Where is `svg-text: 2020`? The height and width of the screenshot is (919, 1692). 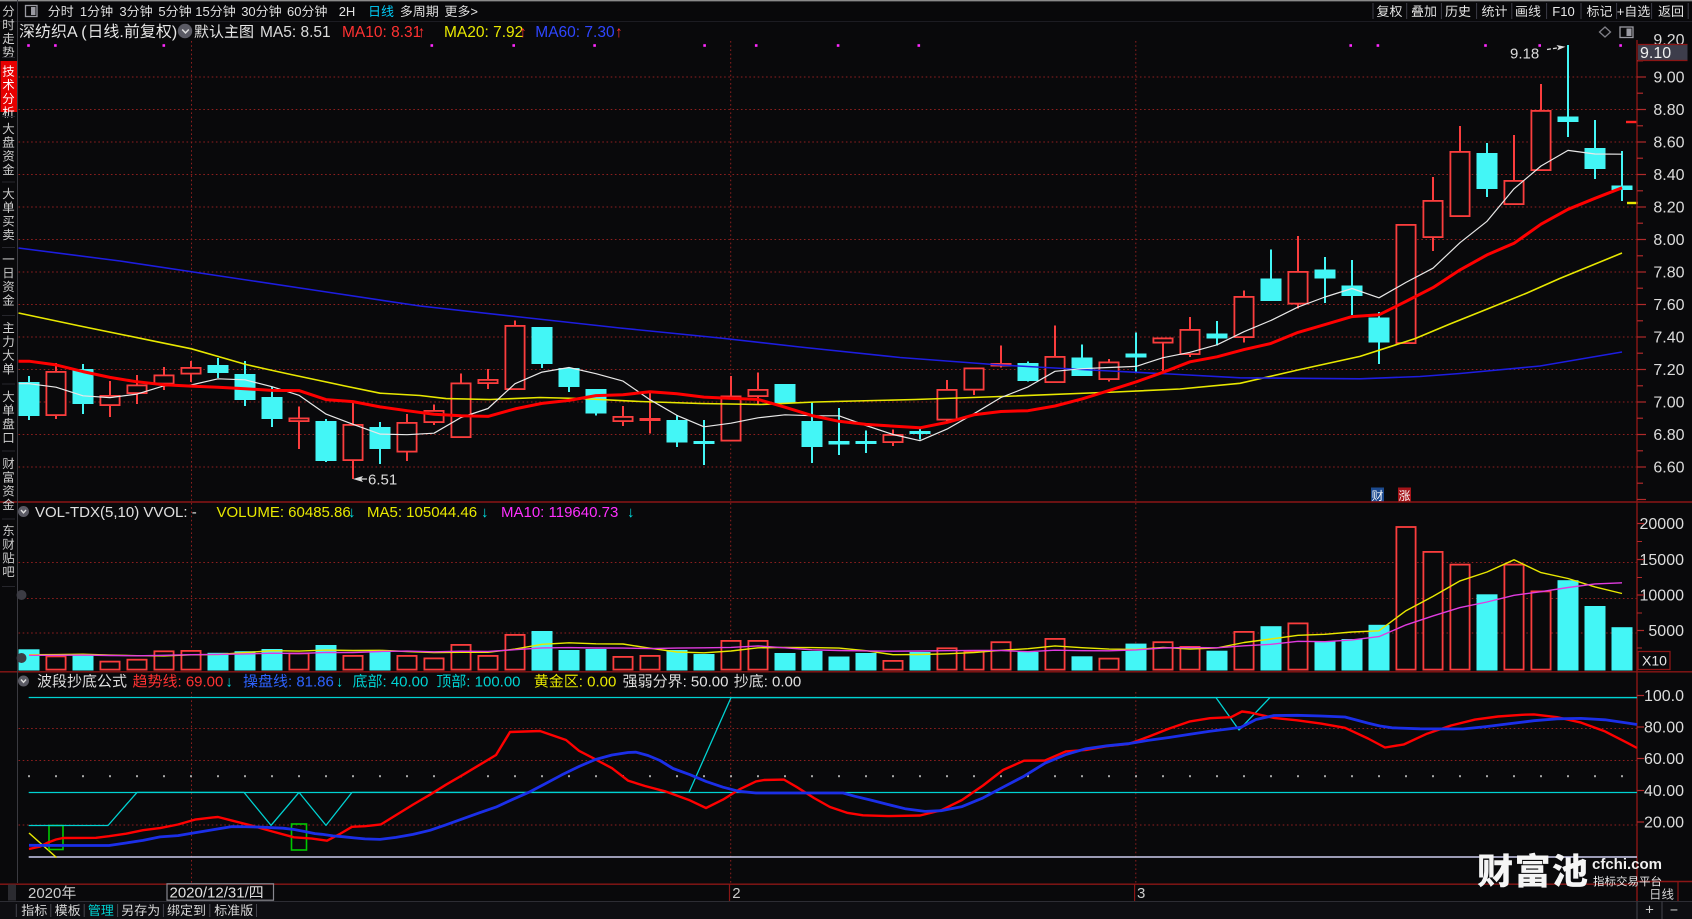
svg-text: 2020 is located at coordinates (44, 893).